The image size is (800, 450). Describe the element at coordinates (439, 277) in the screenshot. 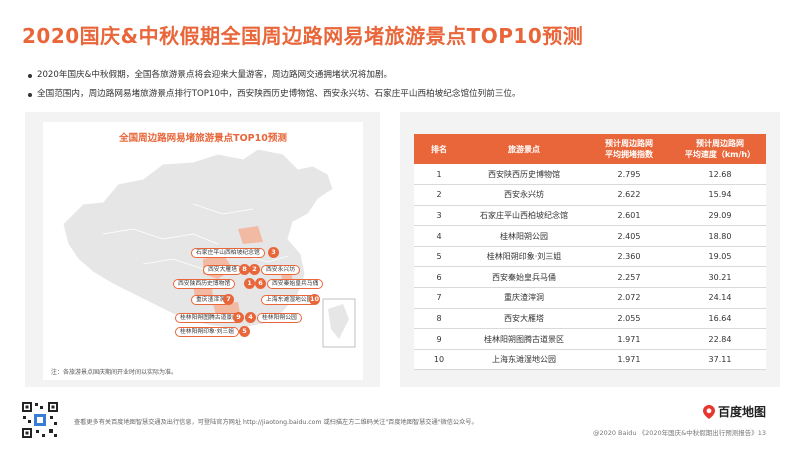

I see `cell-rank: 6` at that location.